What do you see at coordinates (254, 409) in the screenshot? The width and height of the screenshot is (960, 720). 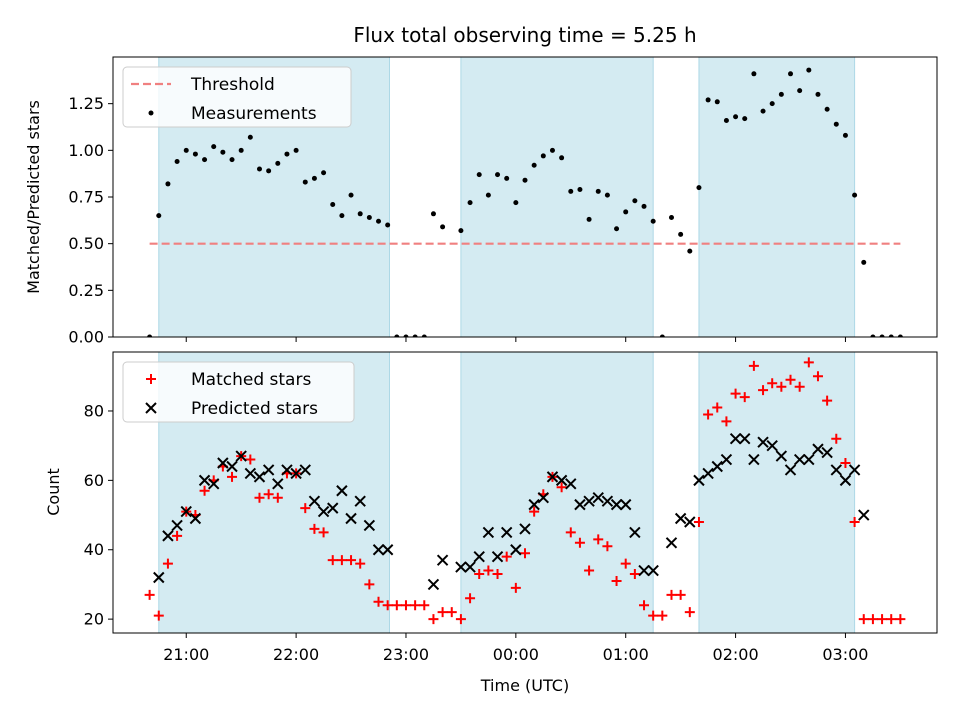 I see `bottom-legend-label: Predicted stars` at bounding box center [254, 409].